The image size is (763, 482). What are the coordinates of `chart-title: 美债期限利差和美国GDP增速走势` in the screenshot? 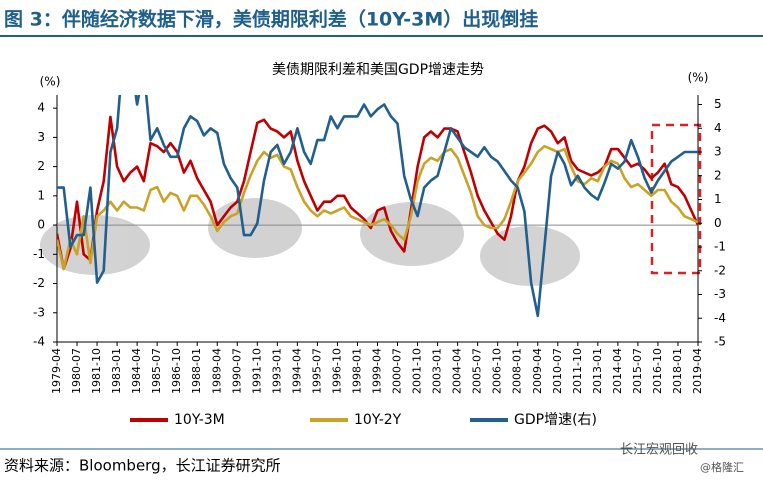 It's located at (378, 70).